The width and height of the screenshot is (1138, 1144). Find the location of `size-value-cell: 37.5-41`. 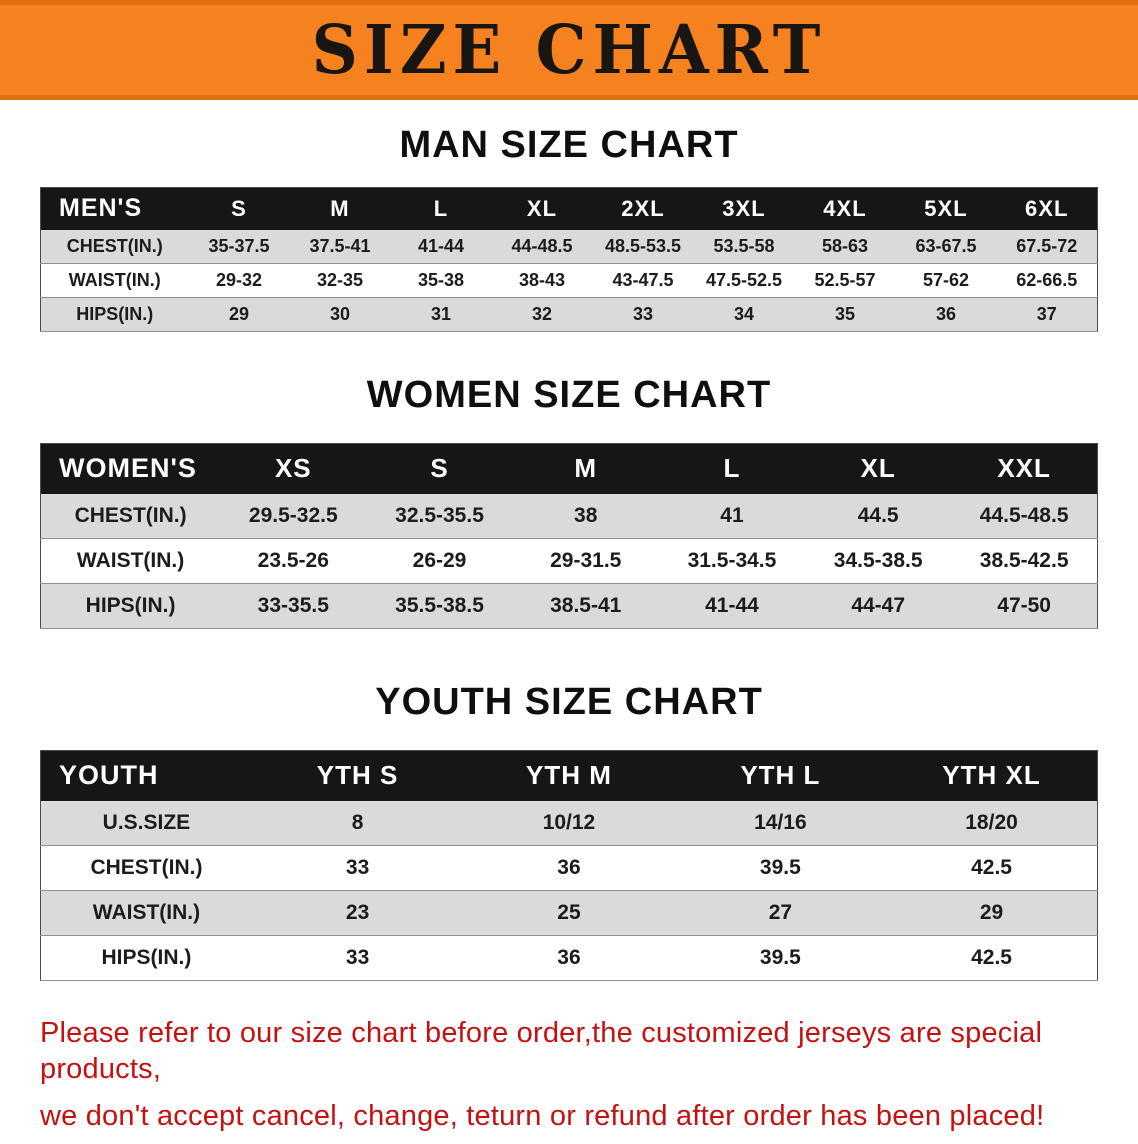

size-value-cell: 37.5-41 is located at coordinates (340, 245).